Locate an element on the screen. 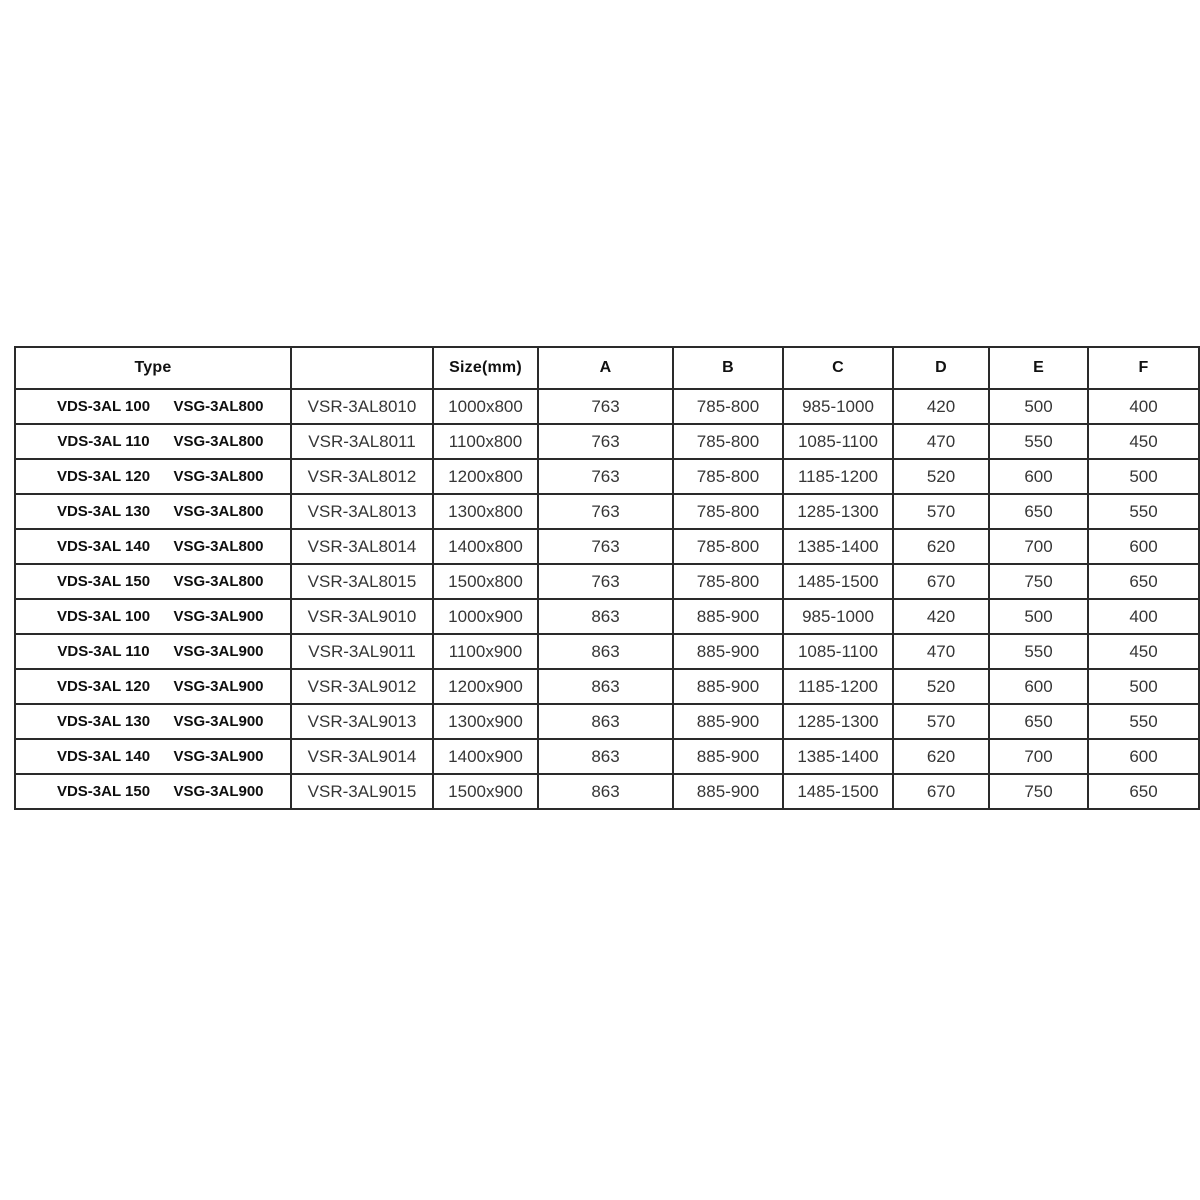  dim-e-cell: 550 is located at coordinates (1038, 441).